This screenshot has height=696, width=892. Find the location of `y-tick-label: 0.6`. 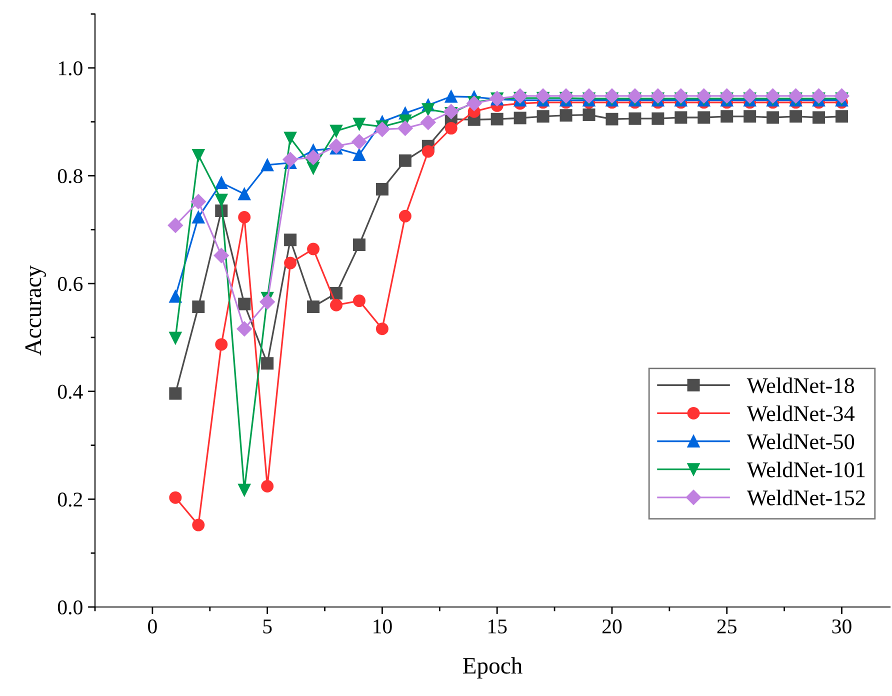

y-tick-label: 0.6 is located at coordinates (70, 284).